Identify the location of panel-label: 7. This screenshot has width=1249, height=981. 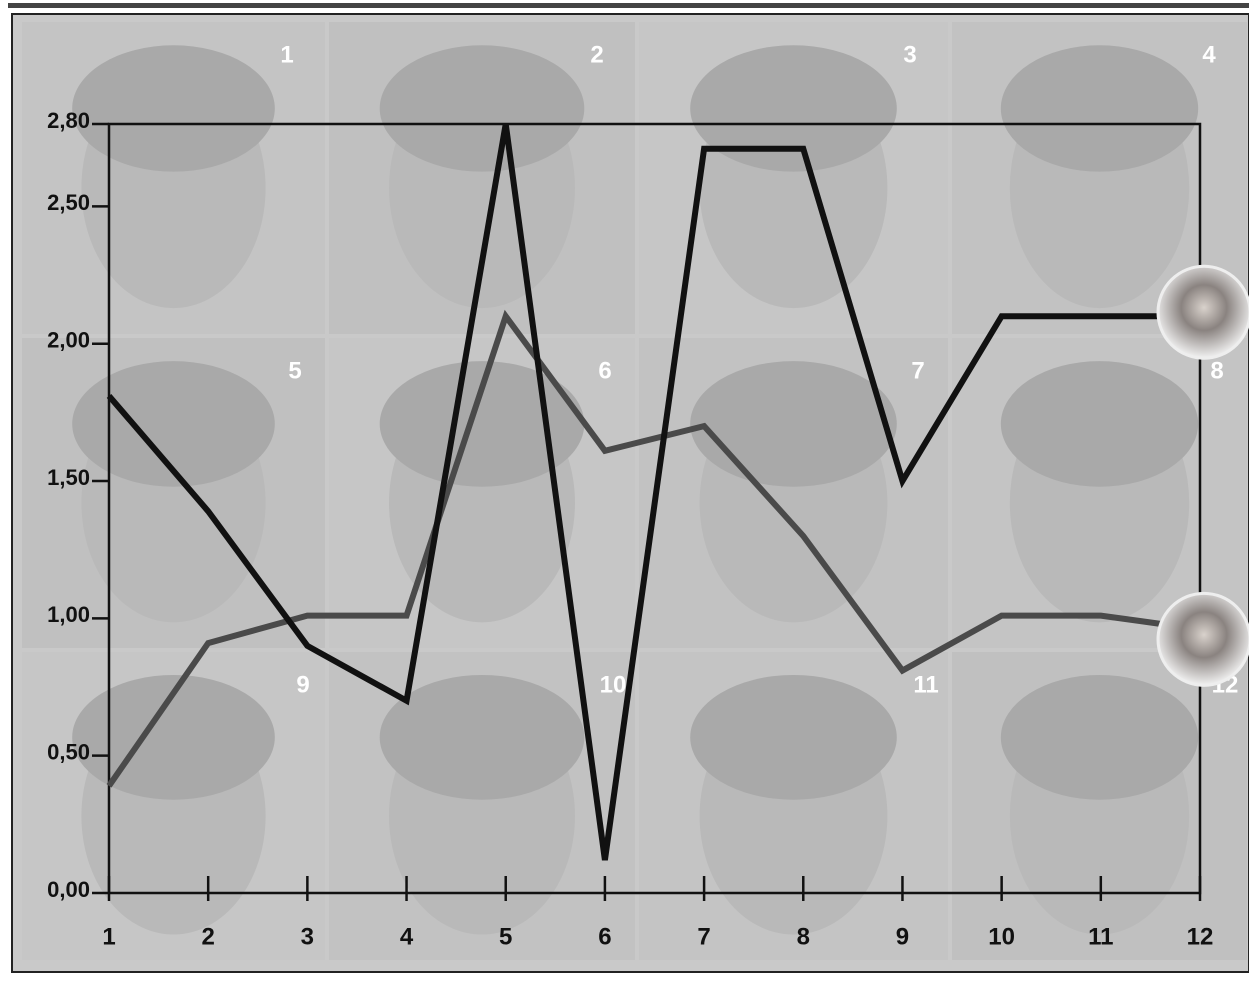
(917, 370).